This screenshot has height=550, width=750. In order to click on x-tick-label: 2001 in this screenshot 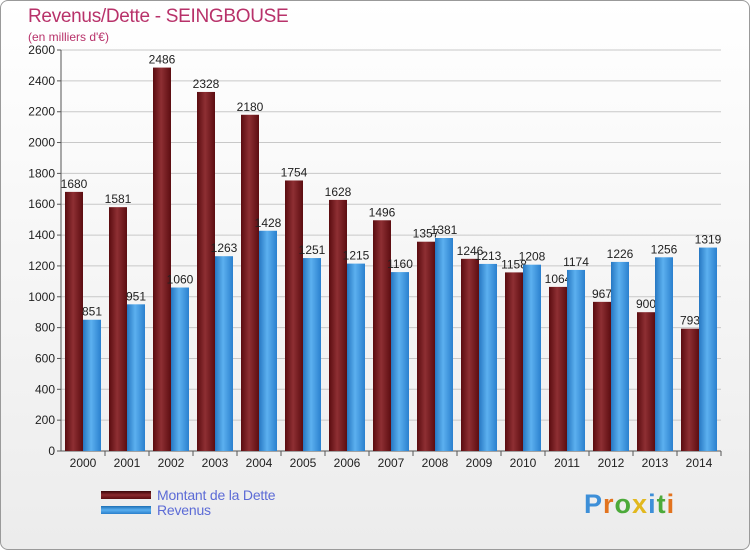, I will do `click(127, 463)`.